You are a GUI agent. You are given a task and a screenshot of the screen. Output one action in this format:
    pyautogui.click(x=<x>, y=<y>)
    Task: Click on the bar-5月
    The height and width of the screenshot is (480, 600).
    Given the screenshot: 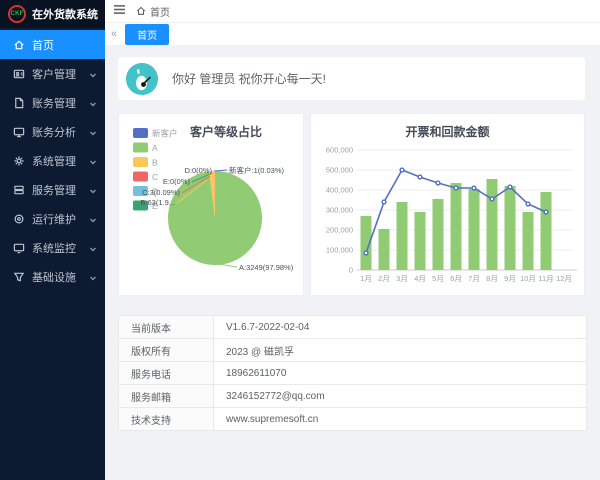 What is the action you would take?
    pyautogui.click(x=438, y=234)
    